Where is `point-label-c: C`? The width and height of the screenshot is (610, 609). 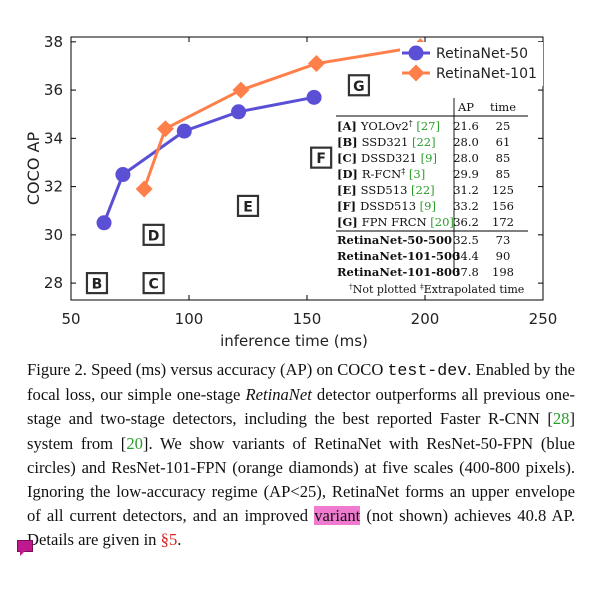 point-label-c: C is located at coordinates (153, 285).